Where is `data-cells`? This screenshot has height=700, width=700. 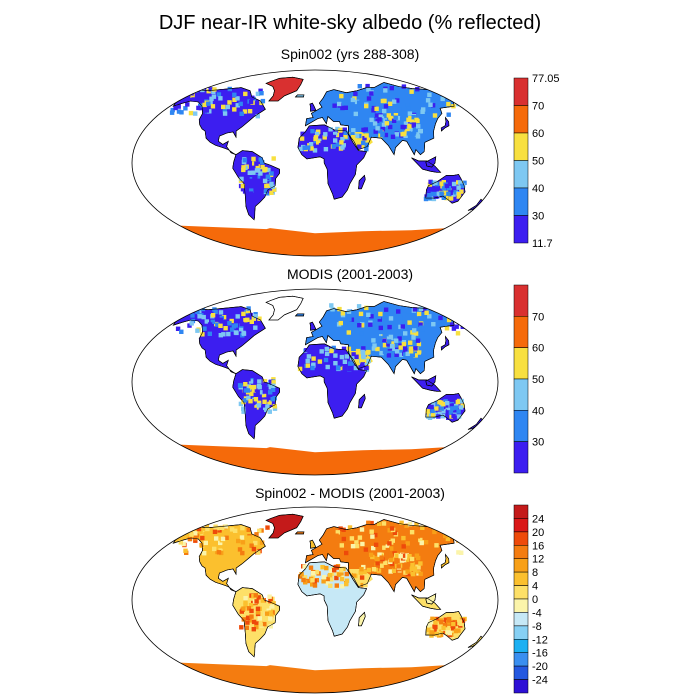 data-cells is located at coordinates (321, 361).